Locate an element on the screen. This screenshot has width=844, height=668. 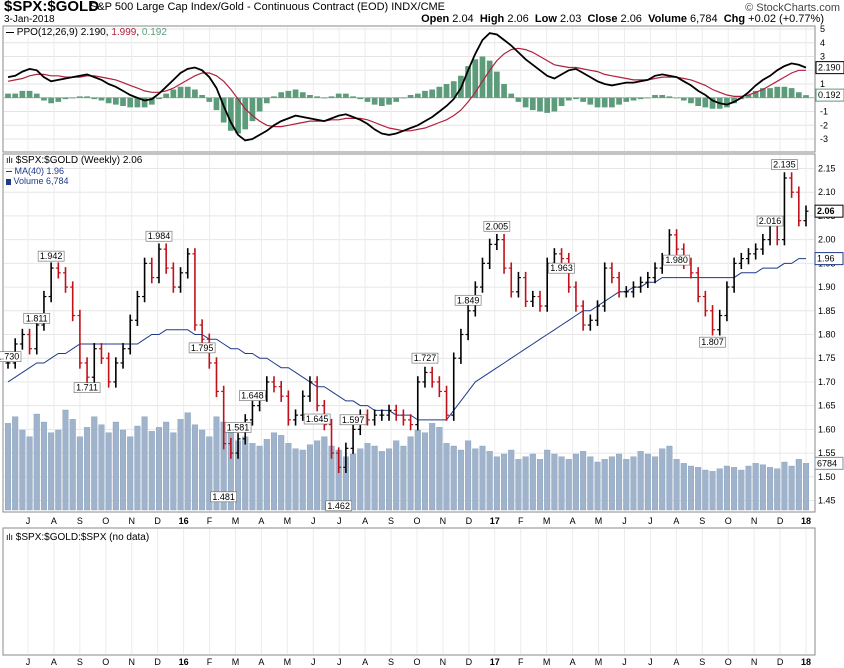
price-x-tick-label: 17 is located at coordinates (495, 521).